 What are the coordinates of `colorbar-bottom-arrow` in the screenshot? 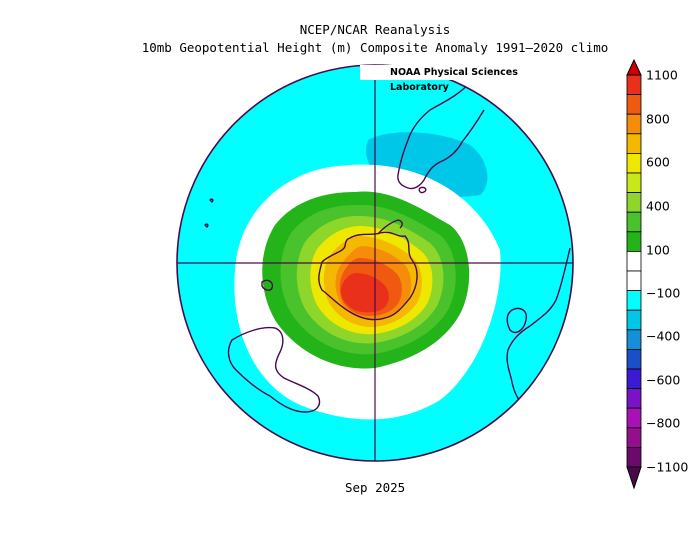 It's located at (634, 478).